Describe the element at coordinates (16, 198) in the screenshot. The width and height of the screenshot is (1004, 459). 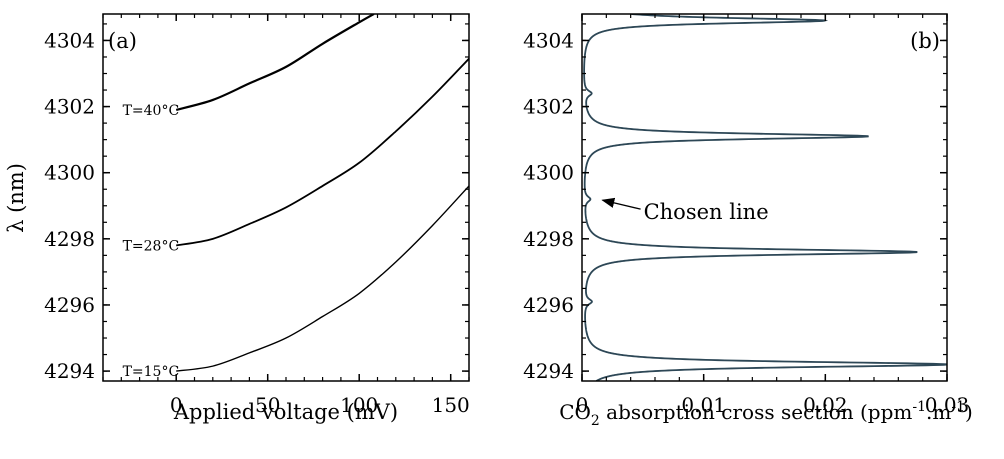
I see `panel-a-ylabel: λ (nm)` at that location.